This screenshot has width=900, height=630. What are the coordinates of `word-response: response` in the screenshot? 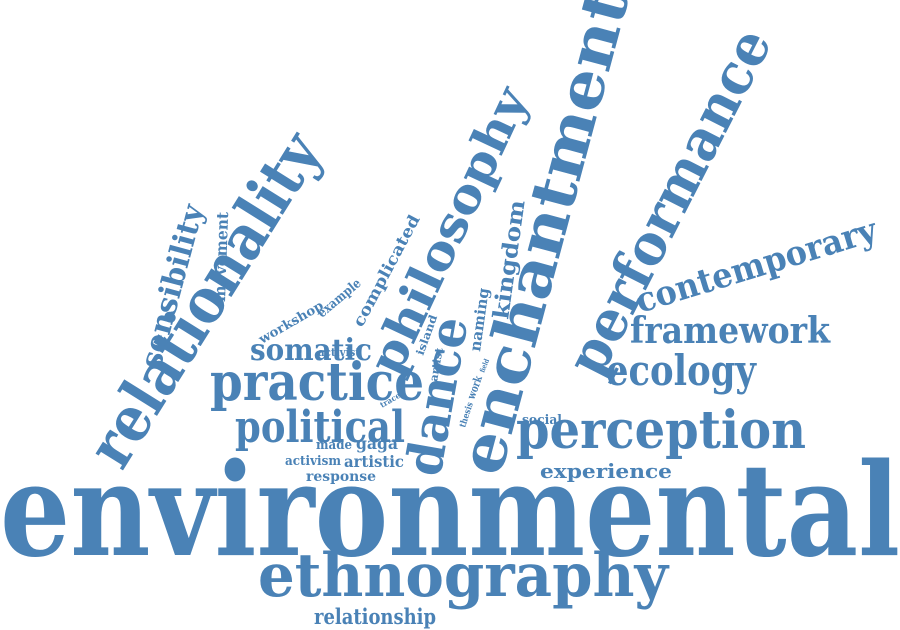 It's located at (341, 477).